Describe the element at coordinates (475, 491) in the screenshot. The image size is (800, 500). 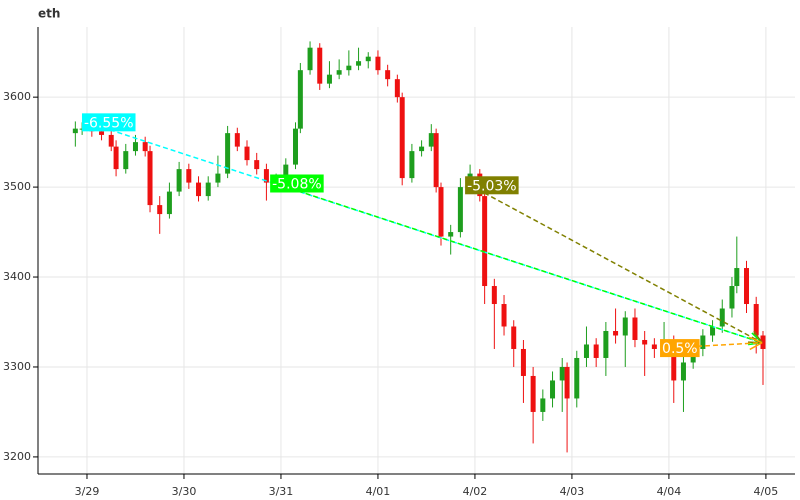
I see `x-tick-label: 4/02` at that location.